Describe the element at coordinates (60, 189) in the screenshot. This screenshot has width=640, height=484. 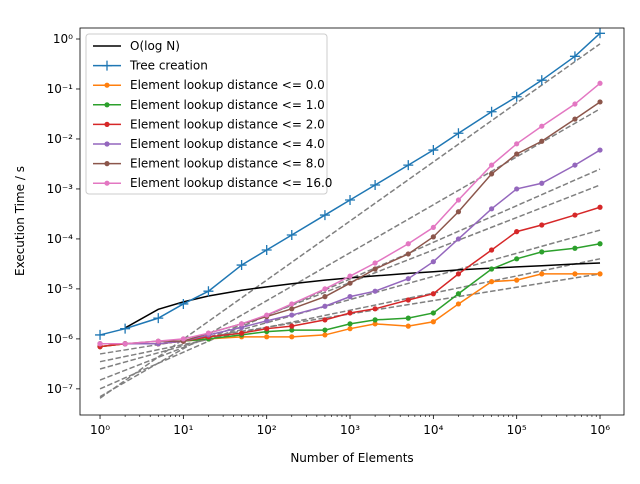
I see `y-tick-label: 10⁻³` at that location.